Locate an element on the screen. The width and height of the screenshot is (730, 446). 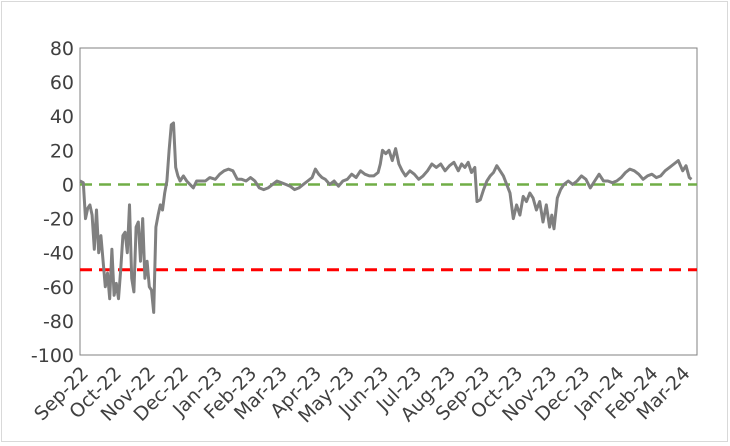
y-tick-label: -40 is located at coordinates (58, 254).